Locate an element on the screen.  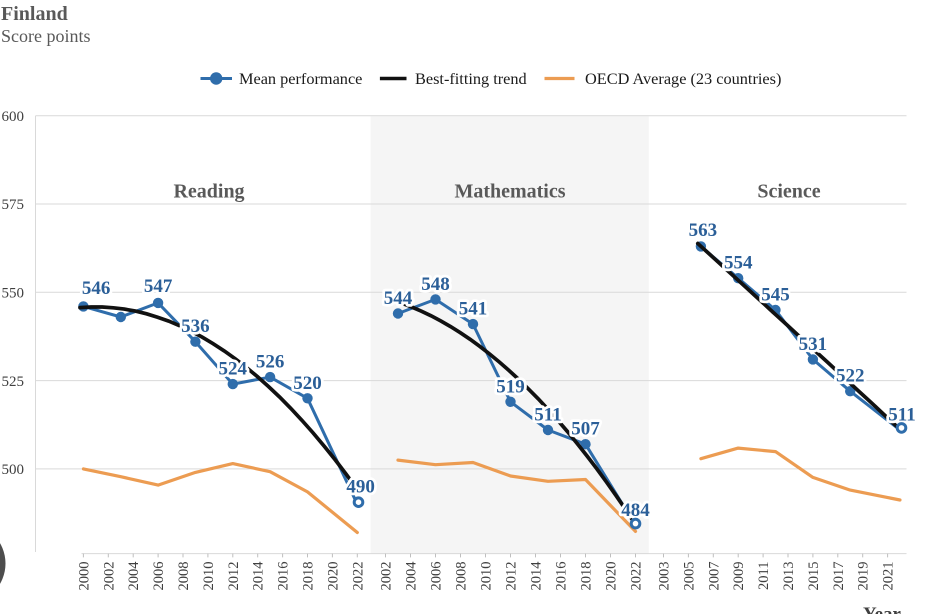
svg-text: 520 is located at coordinates (307, 383).